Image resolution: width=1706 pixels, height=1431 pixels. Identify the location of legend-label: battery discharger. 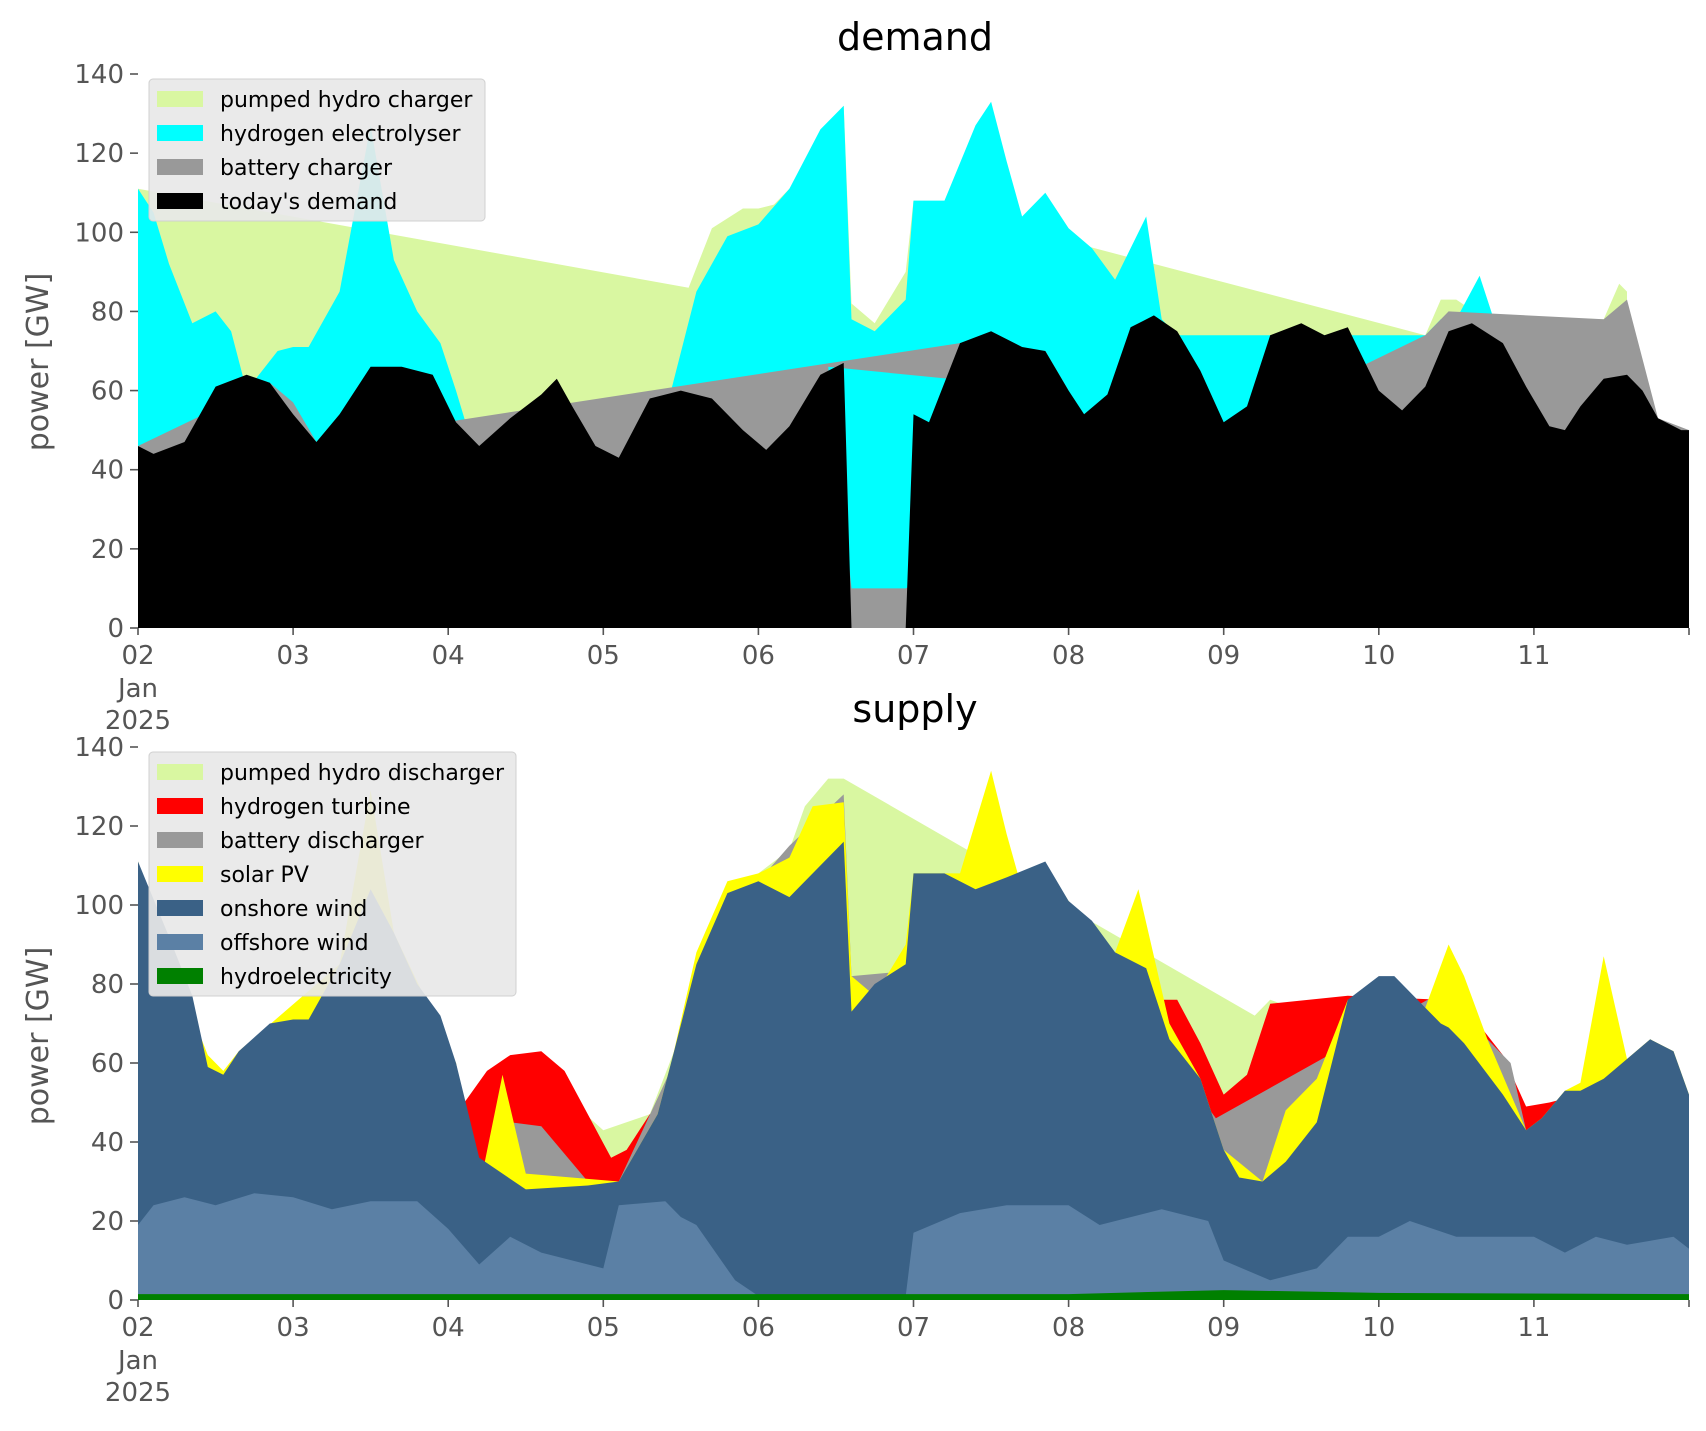
(322, 841).